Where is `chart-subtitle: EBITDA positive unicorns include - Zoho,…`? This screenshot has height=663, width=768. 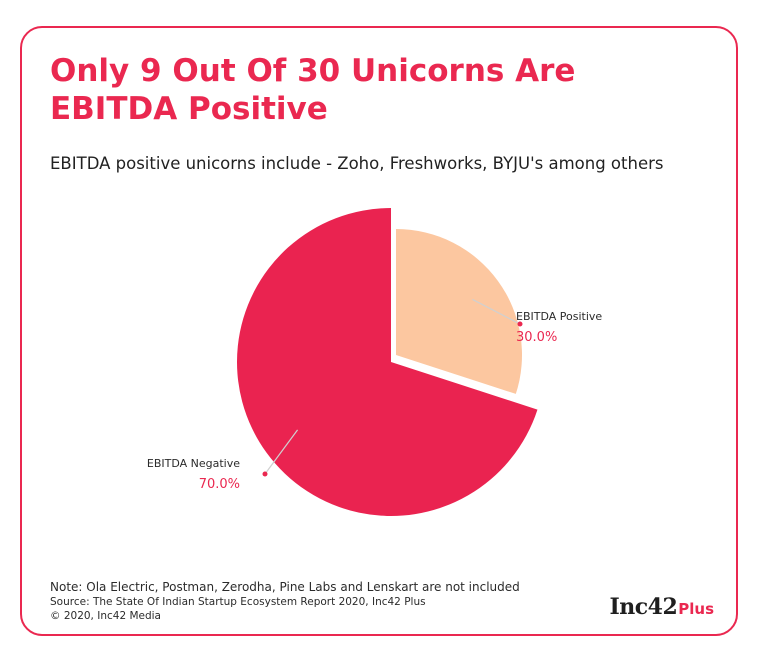 chart-subtitle: EBITDA positive unicorns include - Zoho,… is located at coordinates (357, 163).